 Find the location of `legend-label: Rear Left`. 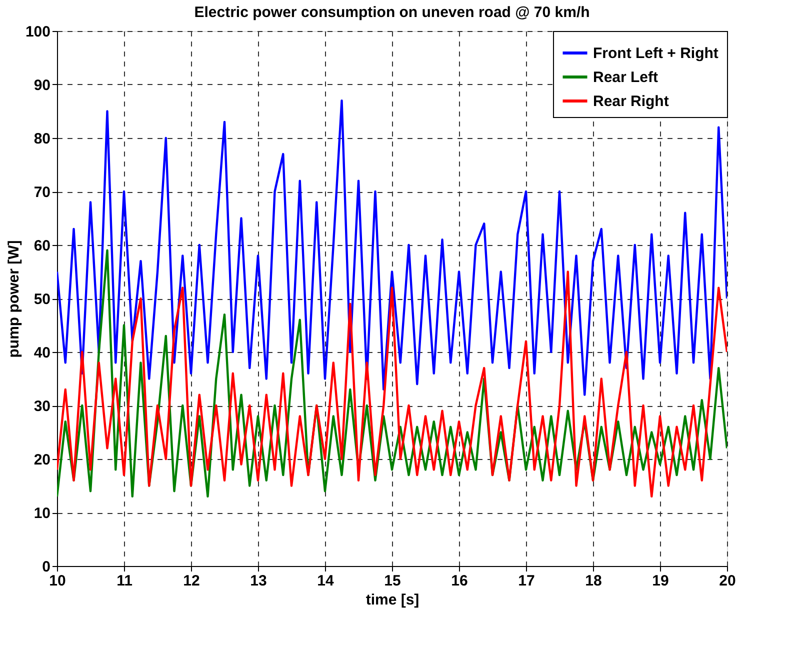

legend-label: Rear Left is located at coordinates (625, 77).